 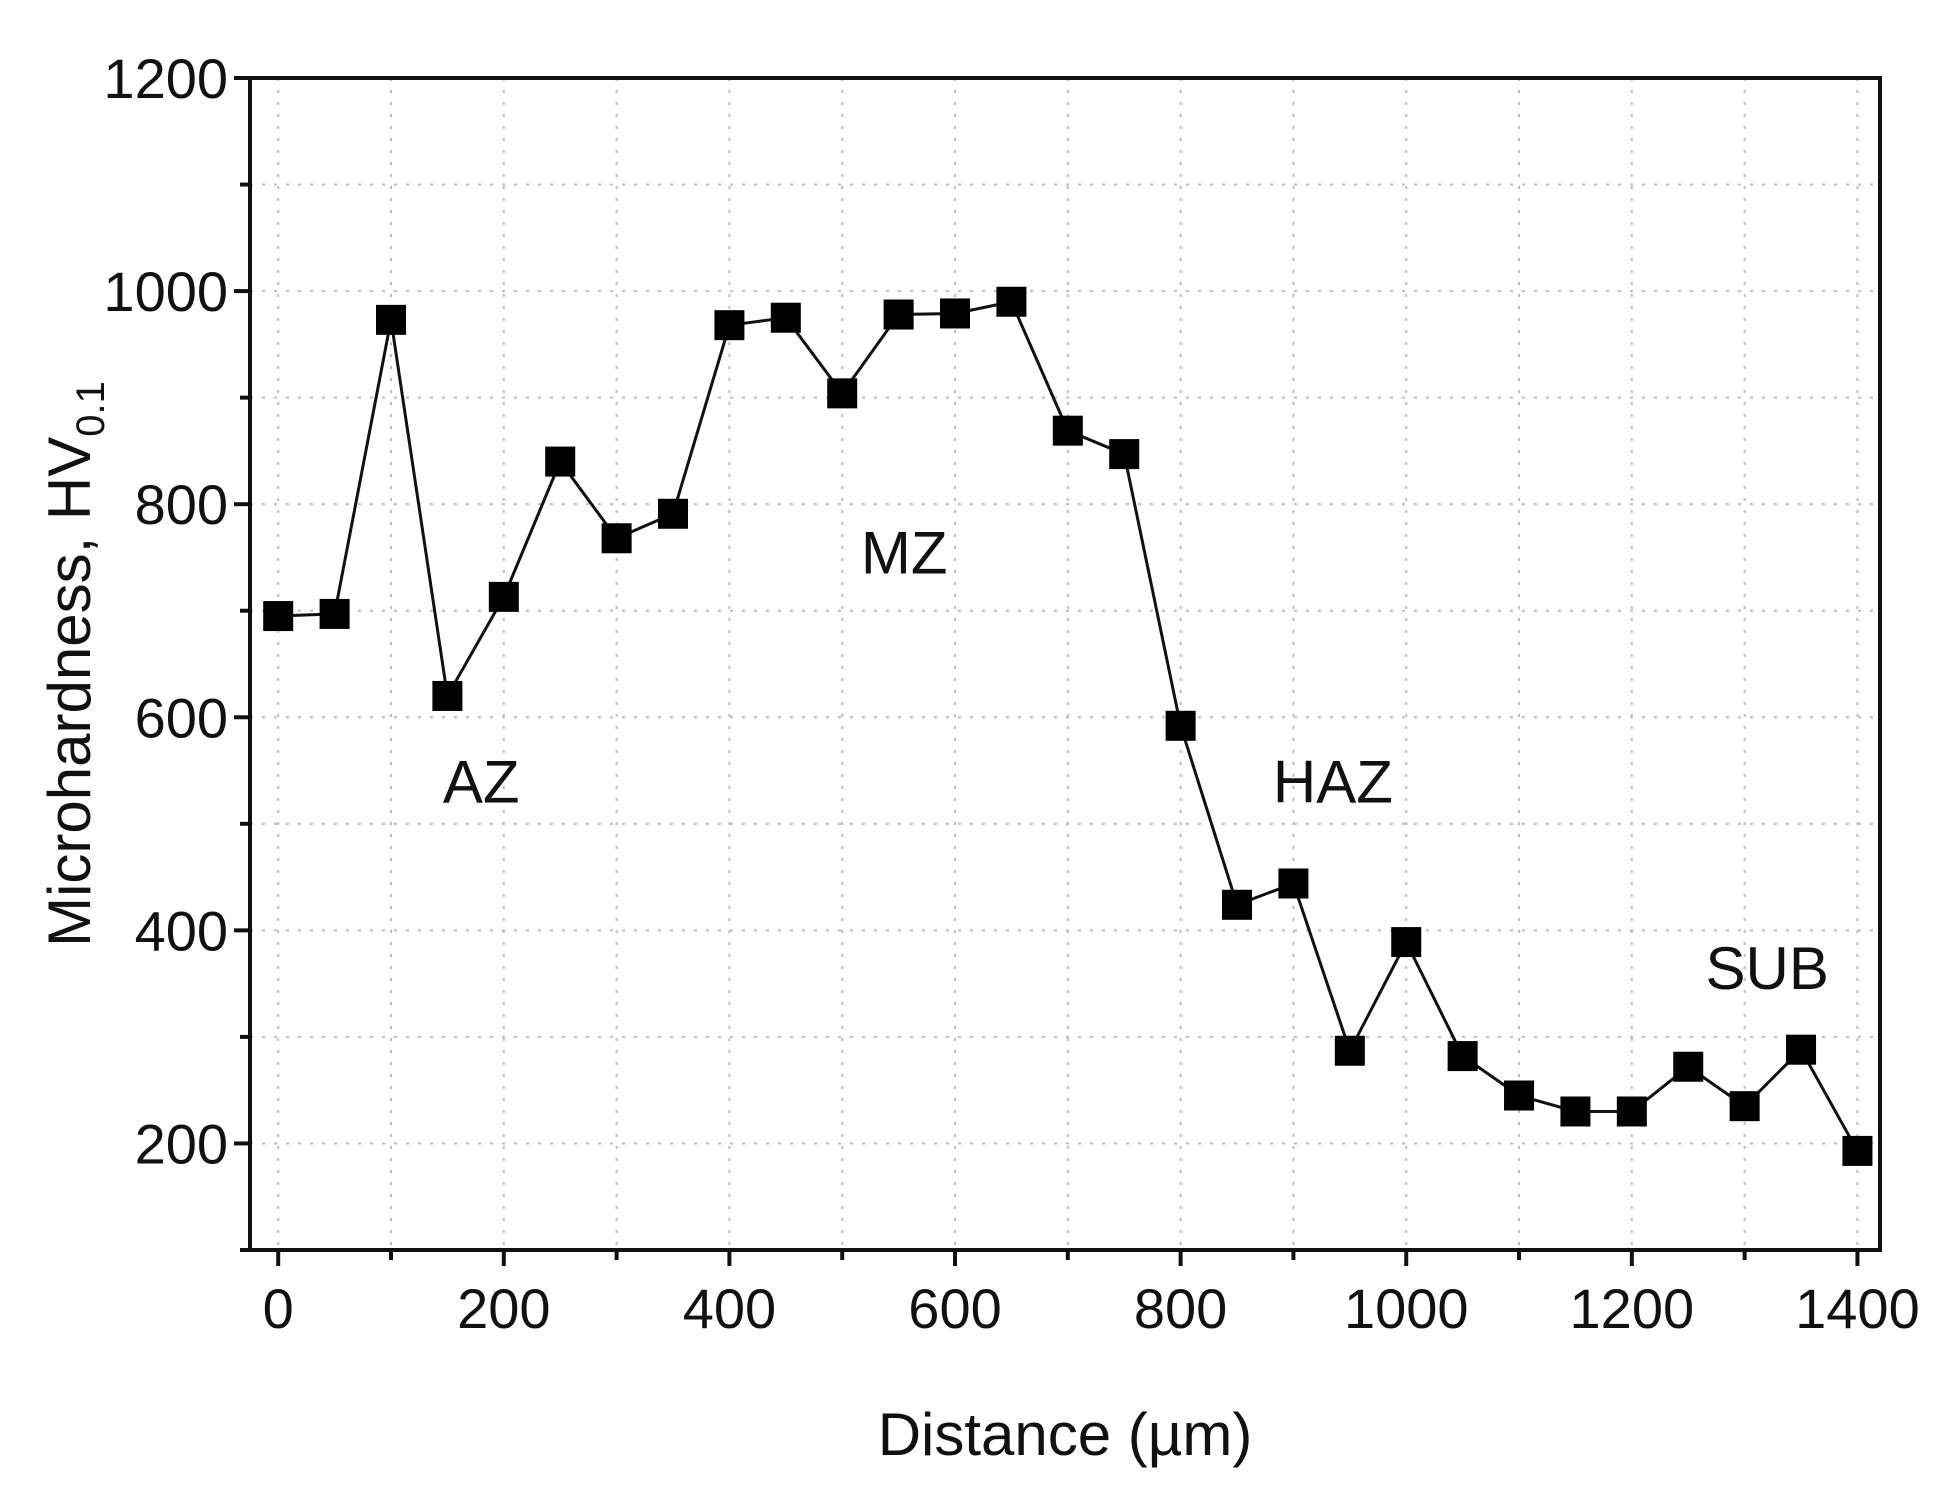 What do you see at coordinates (1632, 1308) in the screenshot?
I see `x-tick-label: 1200` at bounding box center [1632, 1308].